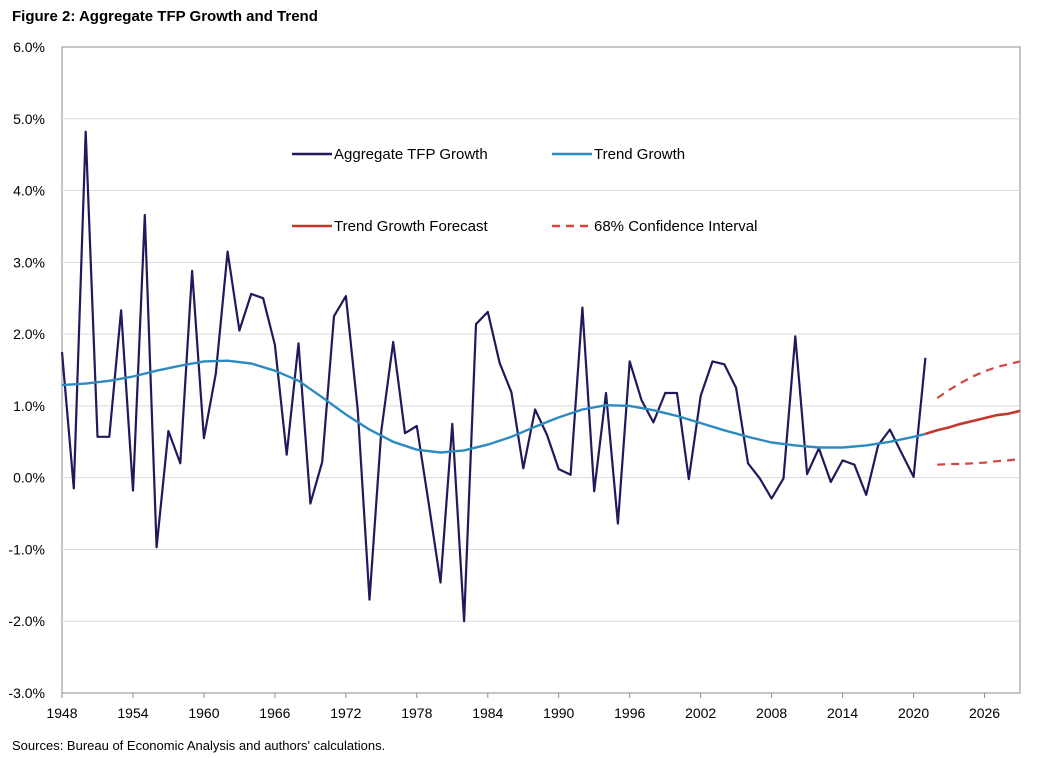  Describe the element at coordinates (26, 549) in the screenshot. I see `y-tick-label: -1.0%` at that location.